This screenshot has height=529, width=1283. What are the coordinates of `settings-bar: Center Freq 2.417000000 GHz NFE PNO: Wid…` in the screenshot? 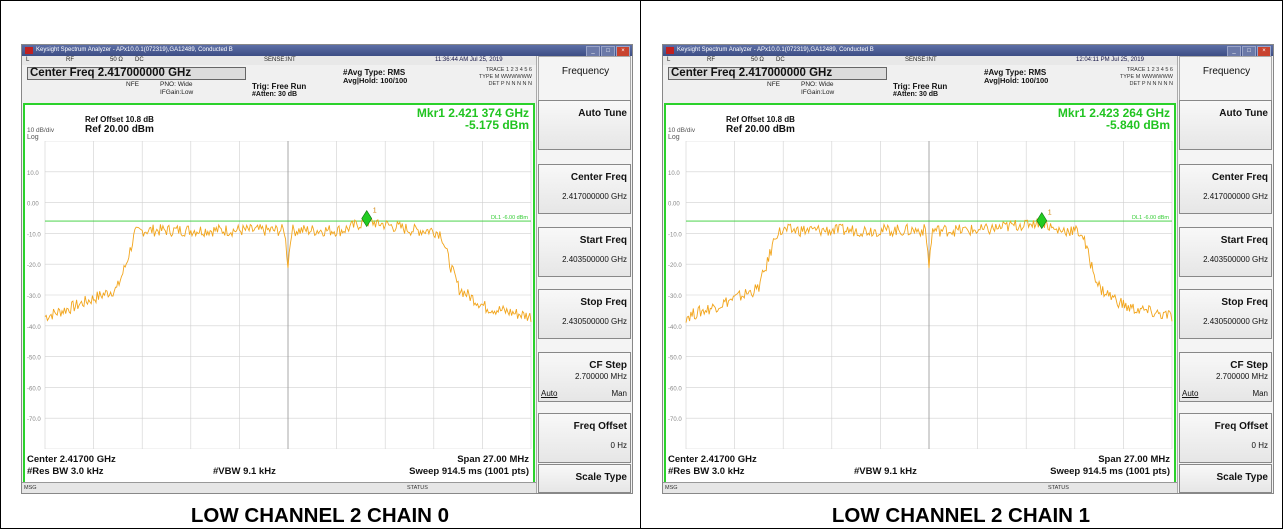 It's located at (920, 84).